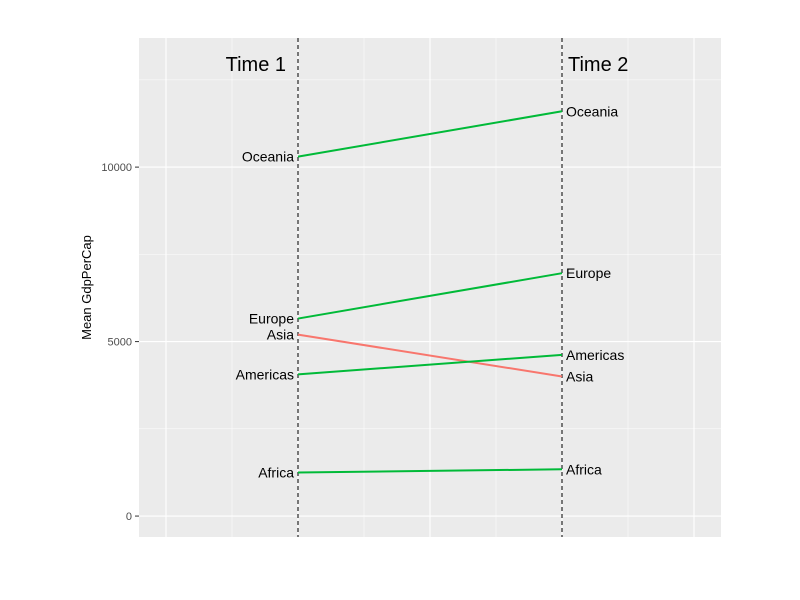 The height and width of the screenshot is (600, 800). I want to click on time-2-header: Time 2, so click(598, 65).